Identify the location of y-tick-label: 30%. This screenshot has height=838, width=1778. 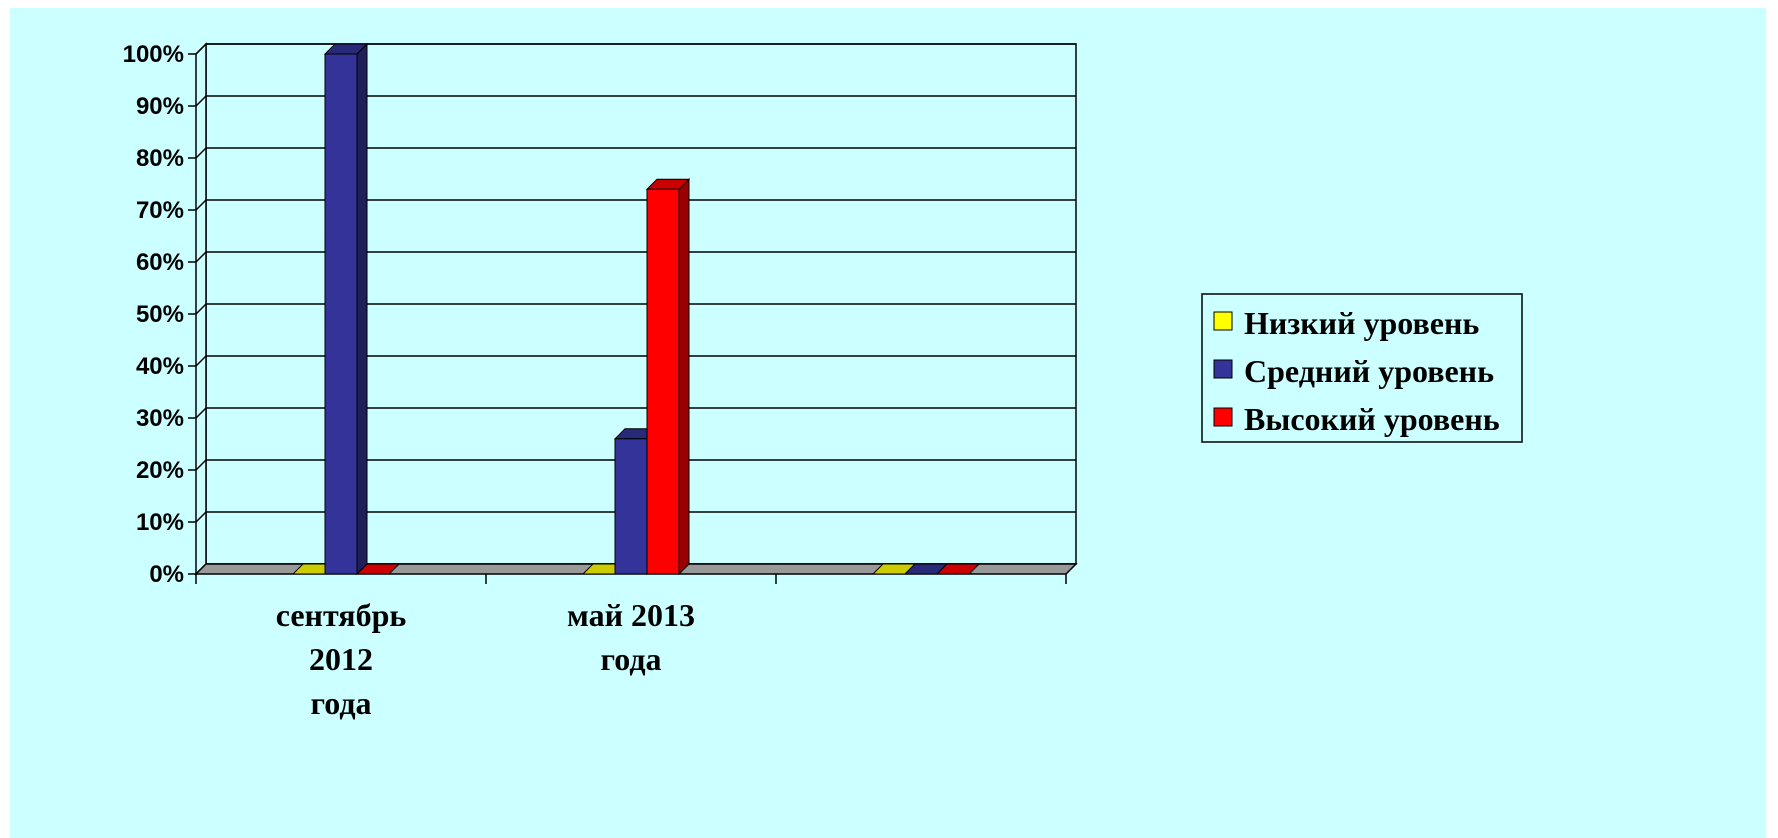
(160, 418).